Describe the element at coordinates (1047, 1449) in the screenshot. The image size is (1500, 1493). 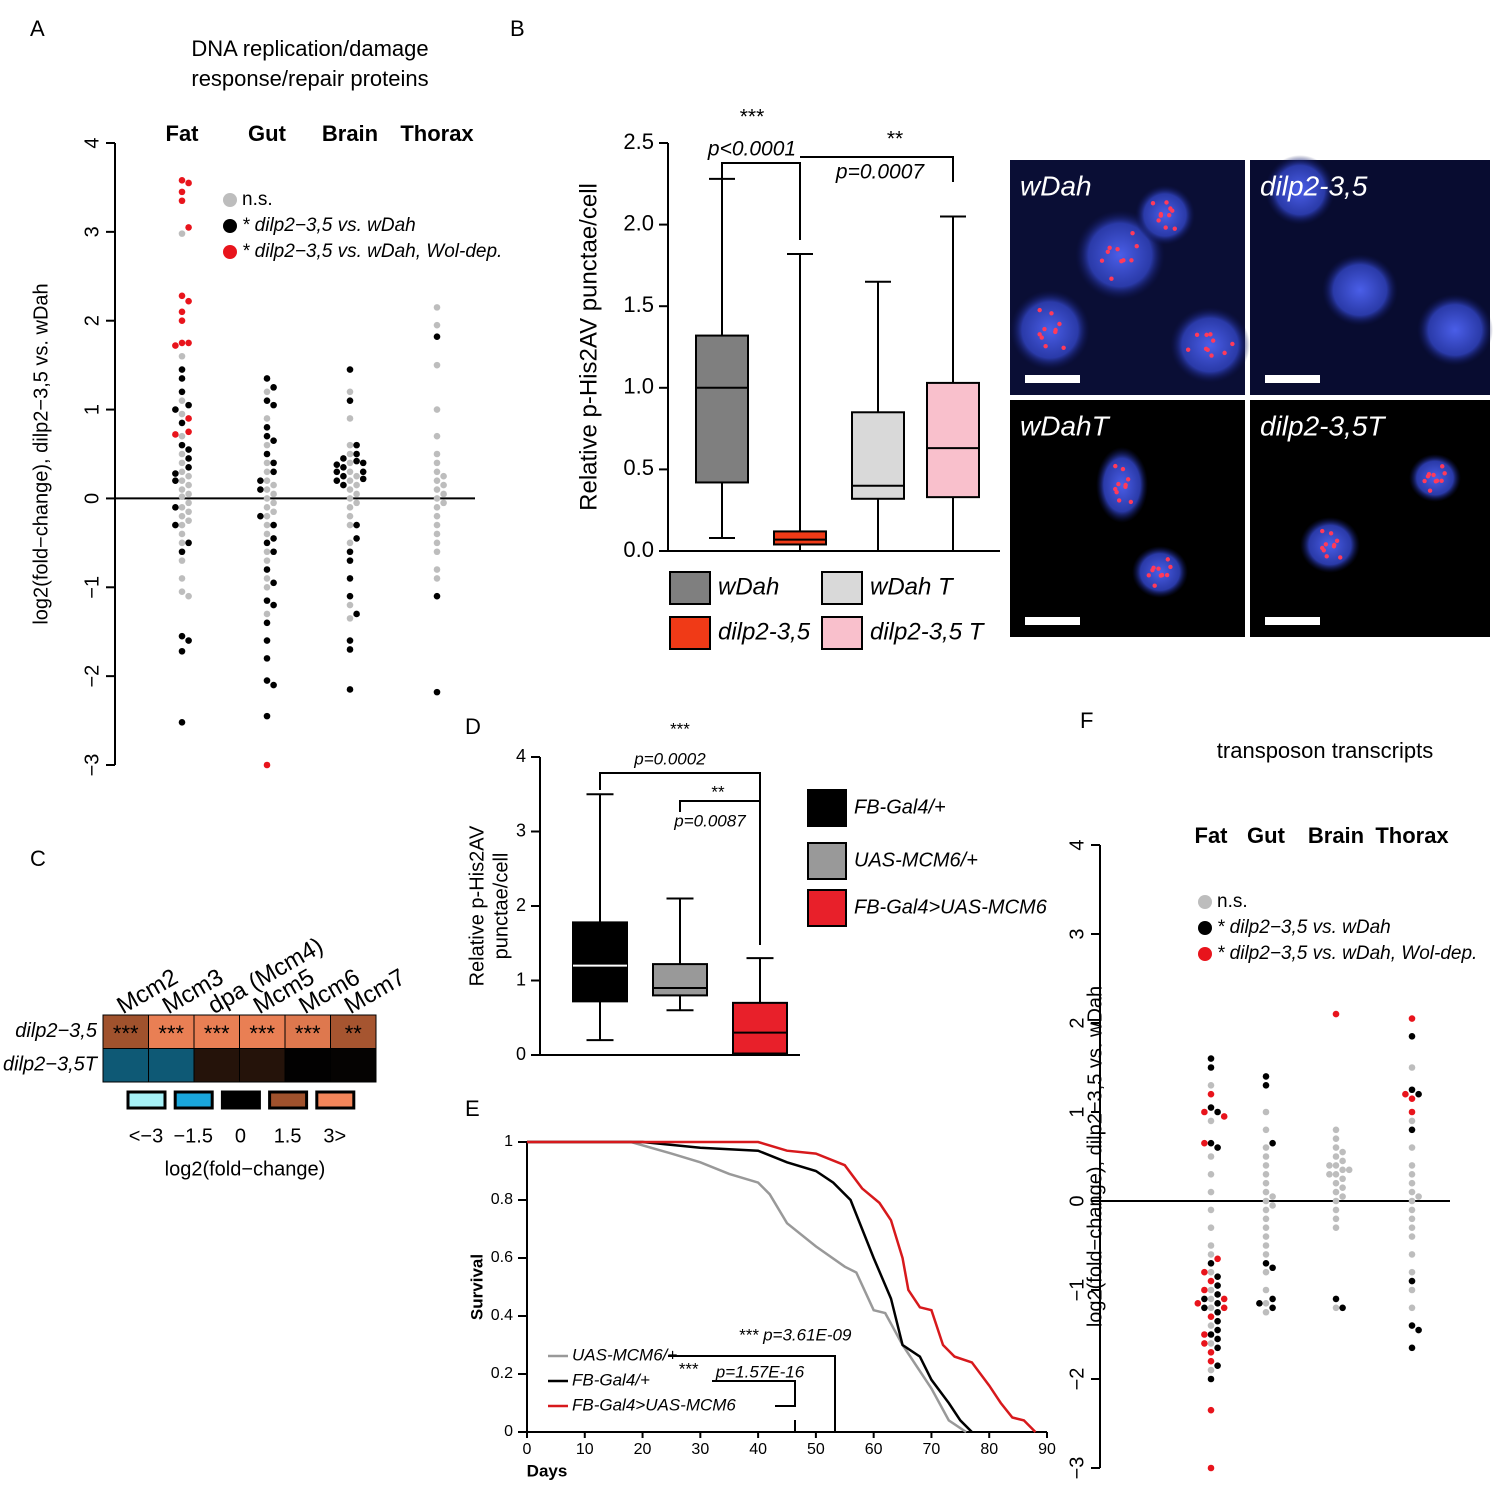
I see `x-tick-label: 90` at that location.